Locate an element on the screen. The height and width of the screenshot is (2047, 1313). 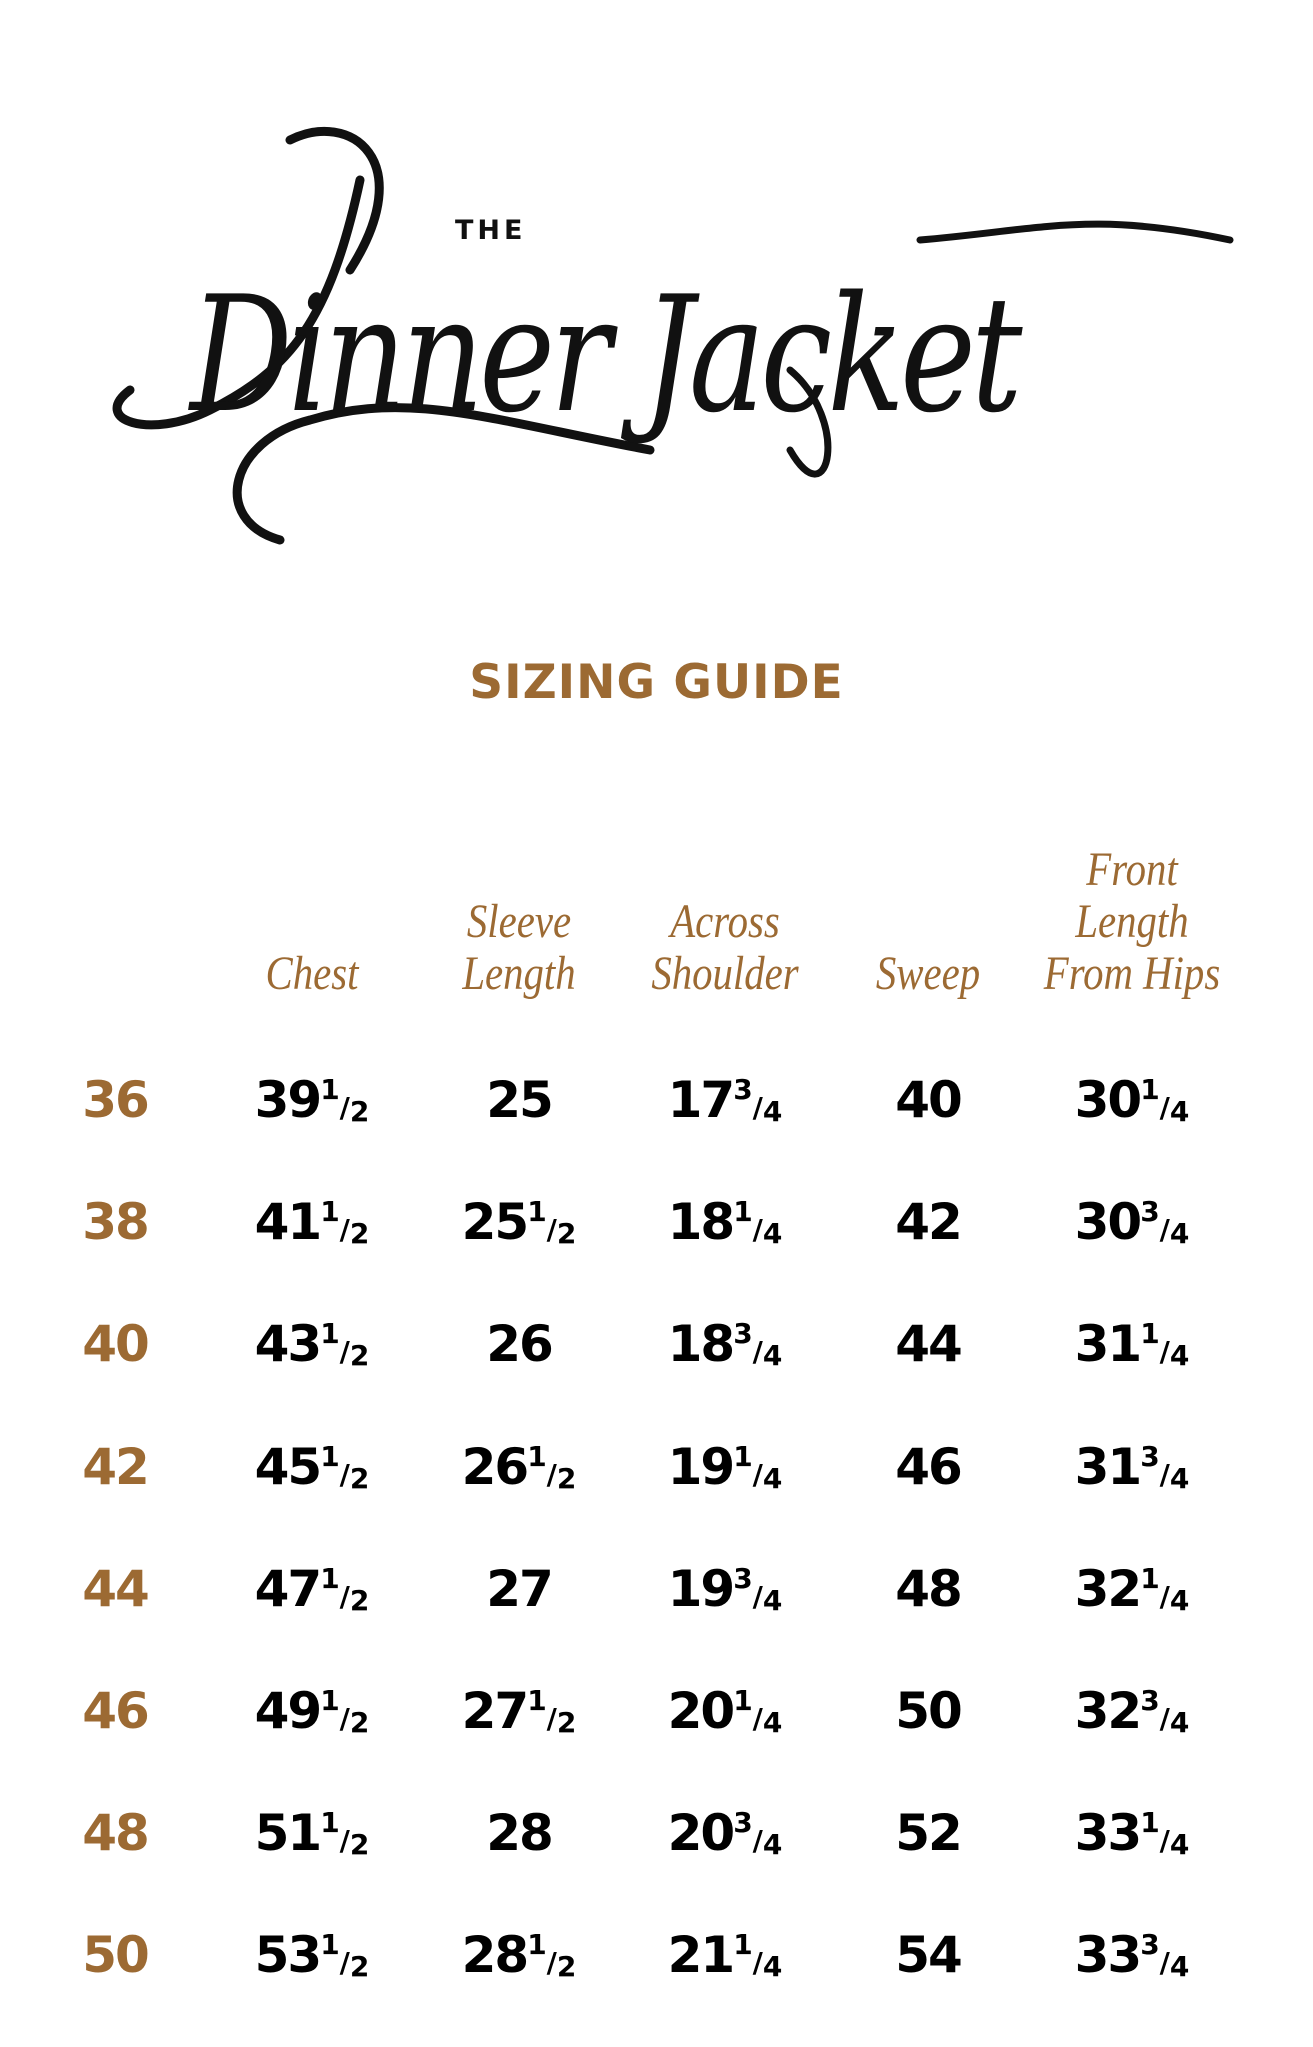
measurement-cell: 331/4 is located at coordinates (1132, 1833).